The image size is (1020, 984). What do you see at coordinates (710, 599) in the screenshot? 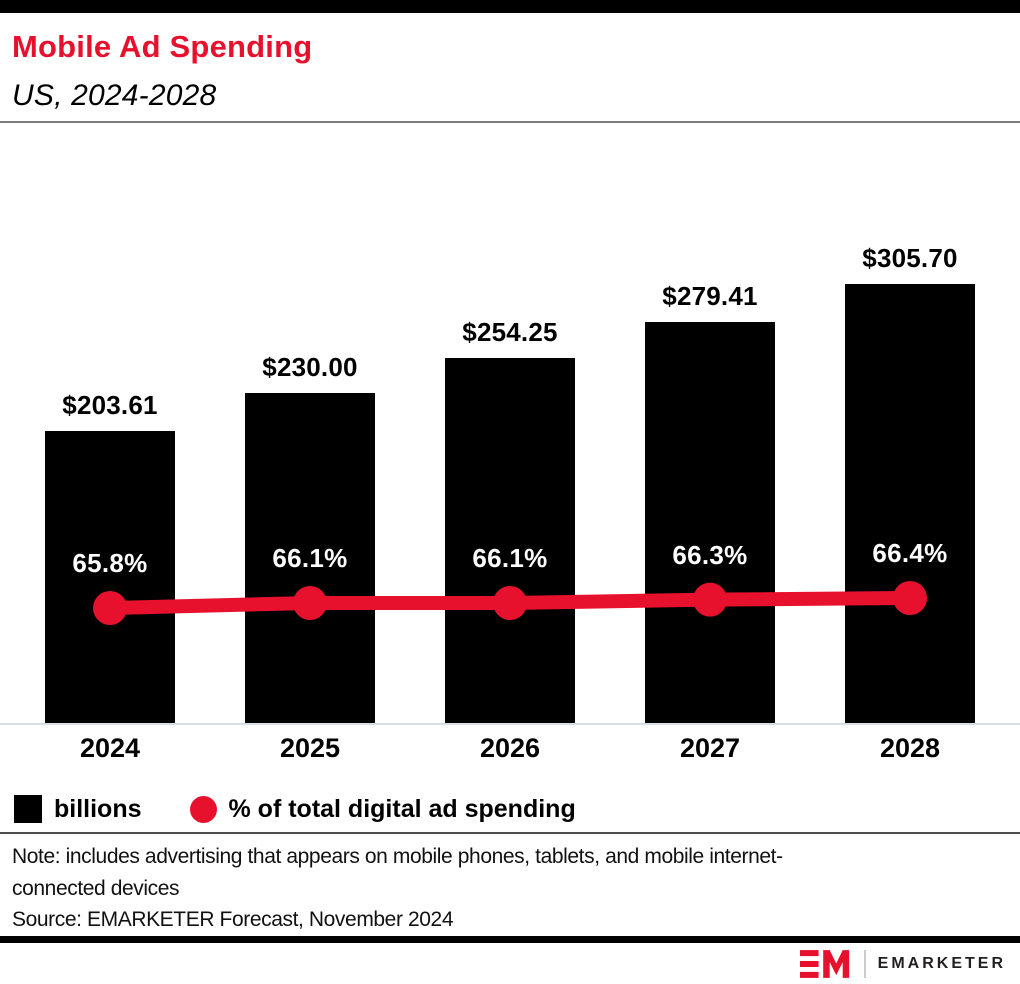
I see `trend-point-2027` at bounding box center [710, 599].